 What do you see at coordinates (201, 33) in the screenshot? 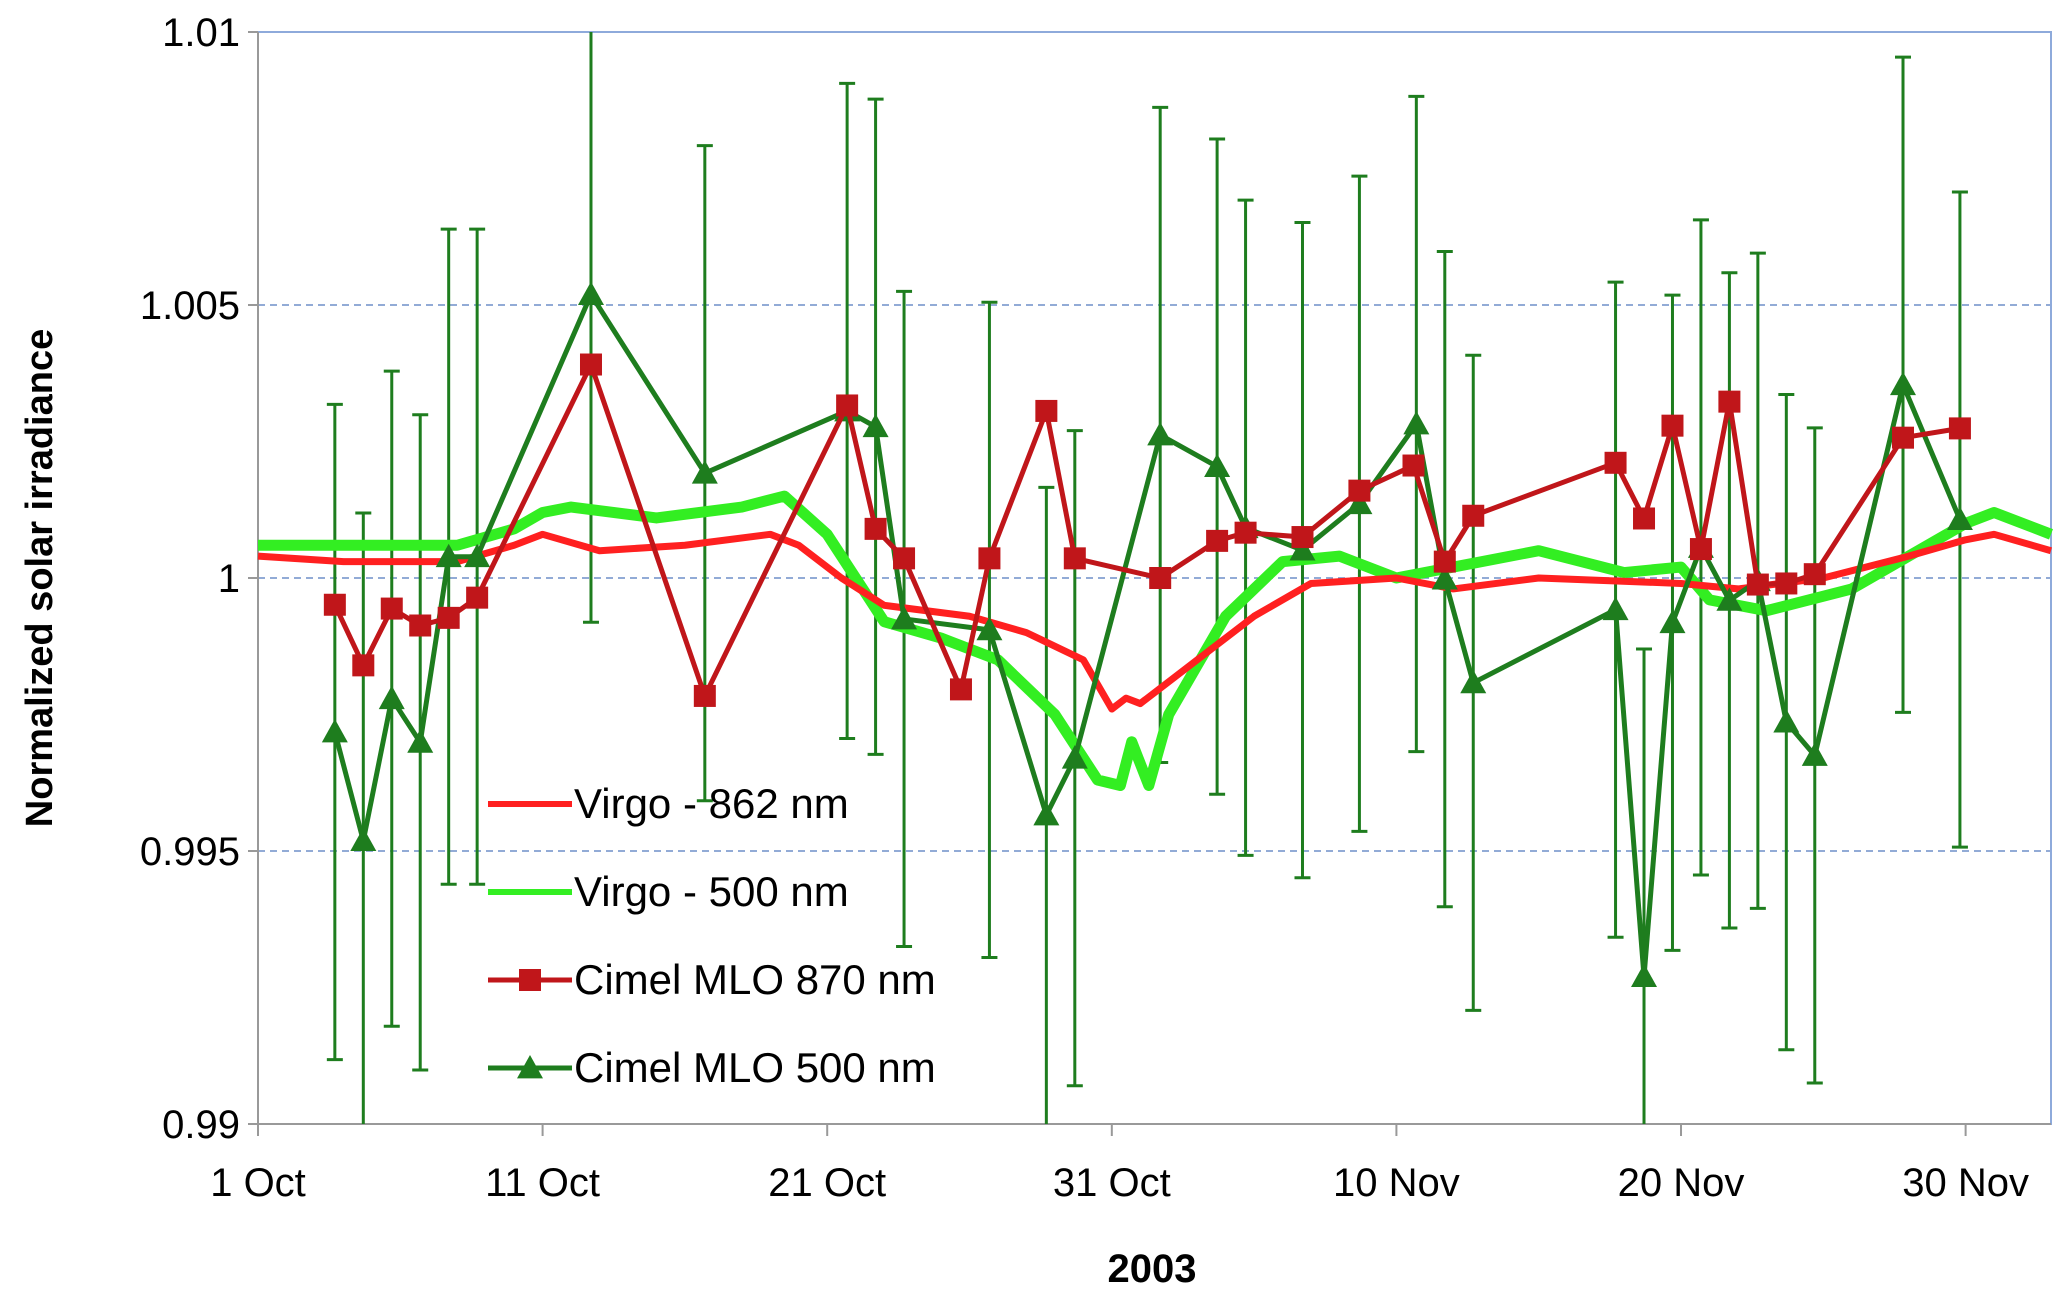
I see `y-tick-label: 1.01` at bounding box center [201, 33].